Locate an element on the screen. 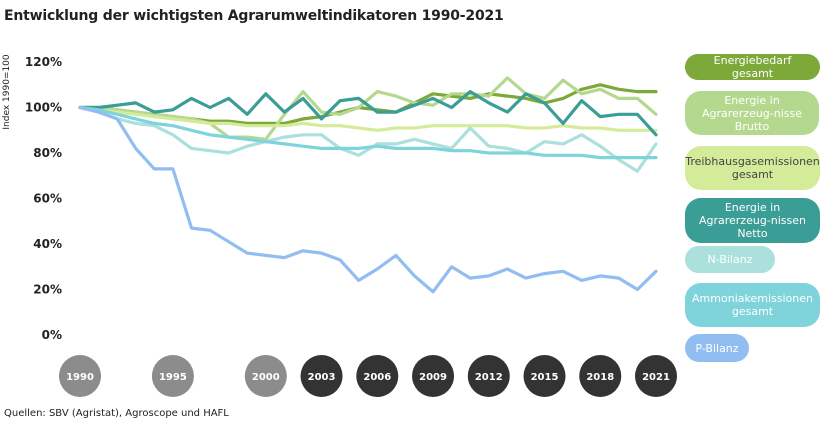  y-tick-label: 80% is located at coordinates (47, 153).